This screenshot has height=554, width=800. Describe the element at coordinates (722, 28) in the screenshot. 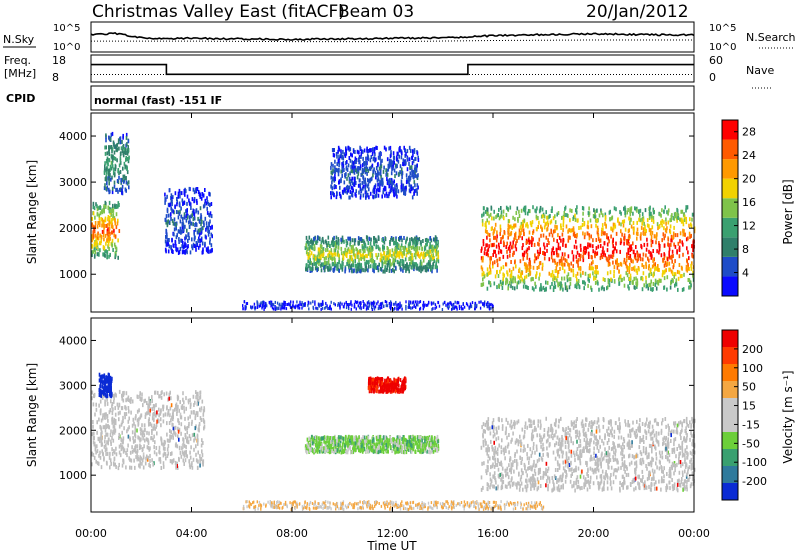

I see `nsearch-tick-top: 10^5` at that location.